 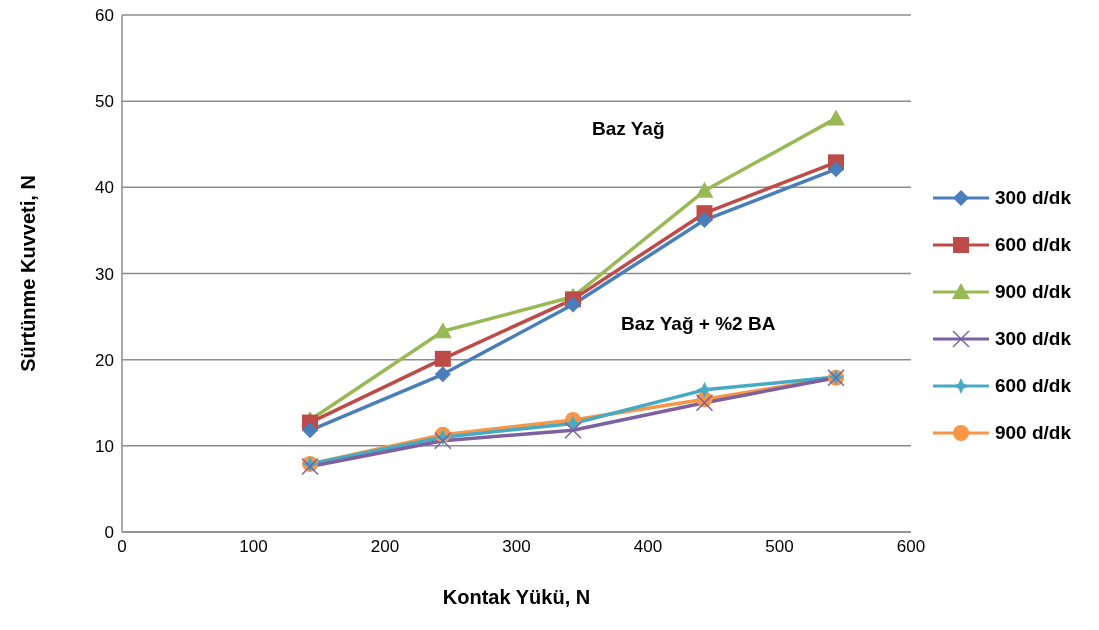 I want to click on x-tick-label: 0, so click(x=122, y=547).